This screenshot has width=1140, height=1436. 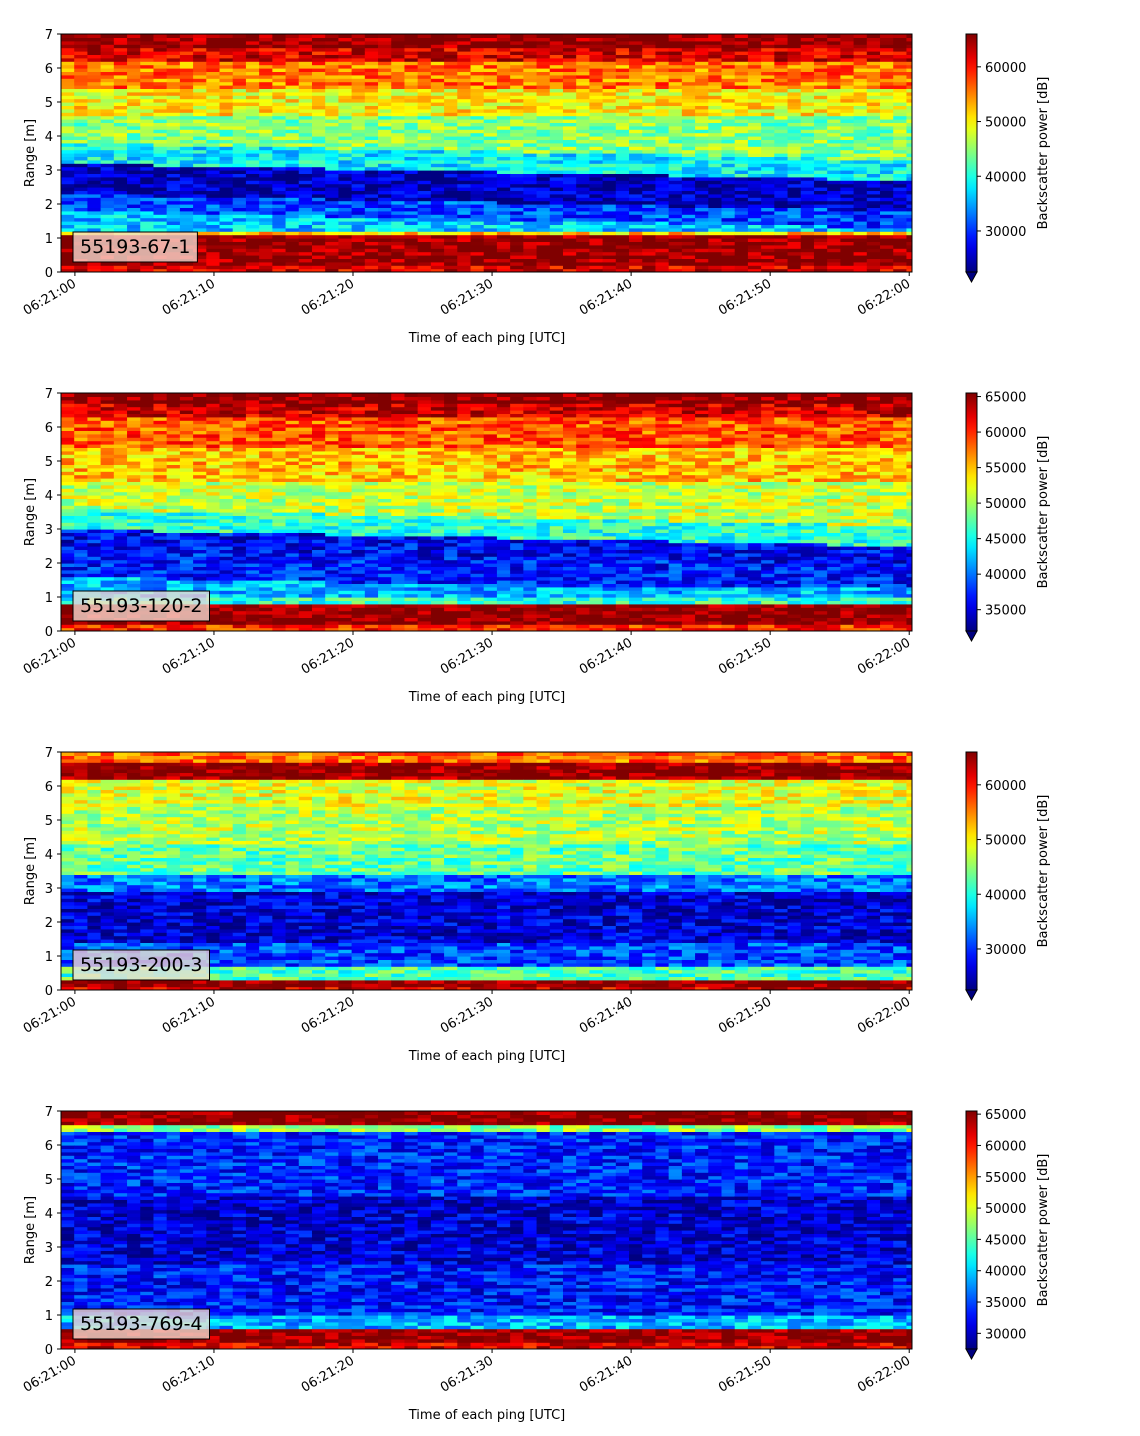 I want to click on panel-label: 55193-67-1, so click(x=135, y=247).